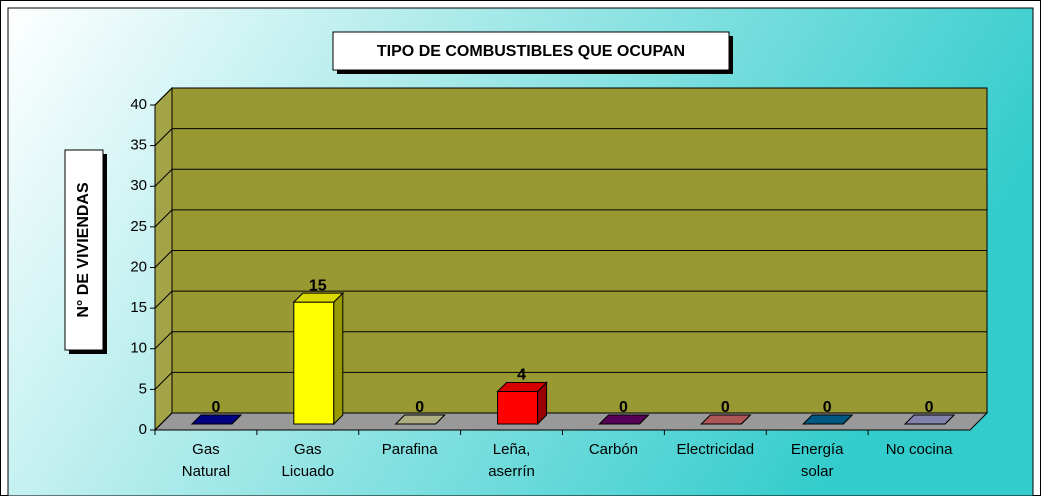  I want to click on y-tick-label: 30, so click(138, 185).